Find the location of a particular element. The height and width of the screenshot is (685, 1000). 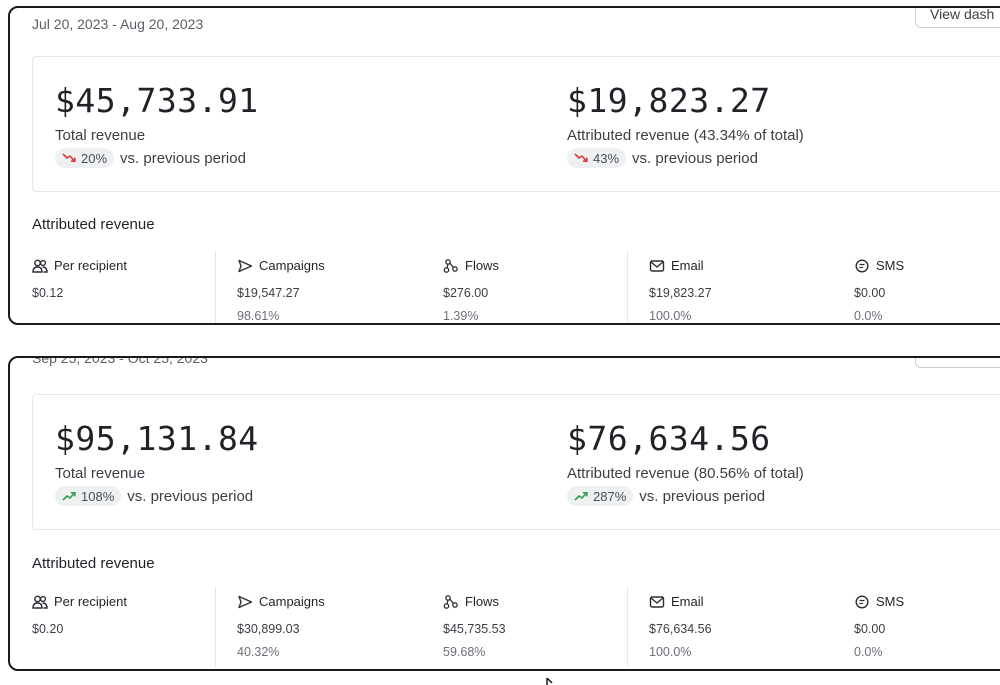

mouse-cursor-icon is located at coordinates (549, 681).